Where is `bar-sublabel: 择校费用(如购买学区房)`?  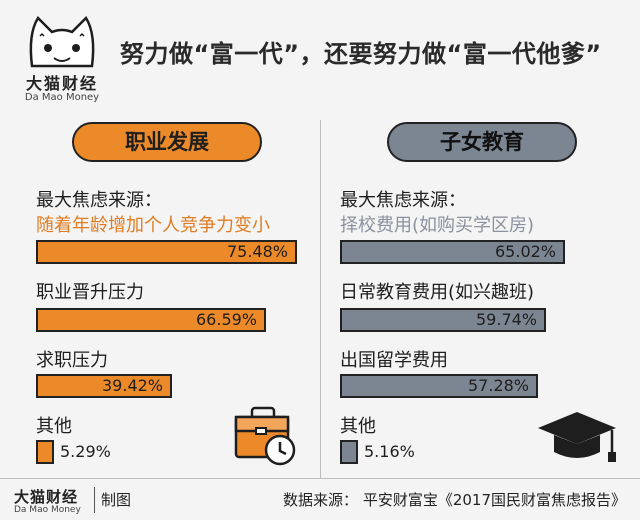 bar-sublabel: 择校费用(如购买学区房) is located at coordinates (437, 225).